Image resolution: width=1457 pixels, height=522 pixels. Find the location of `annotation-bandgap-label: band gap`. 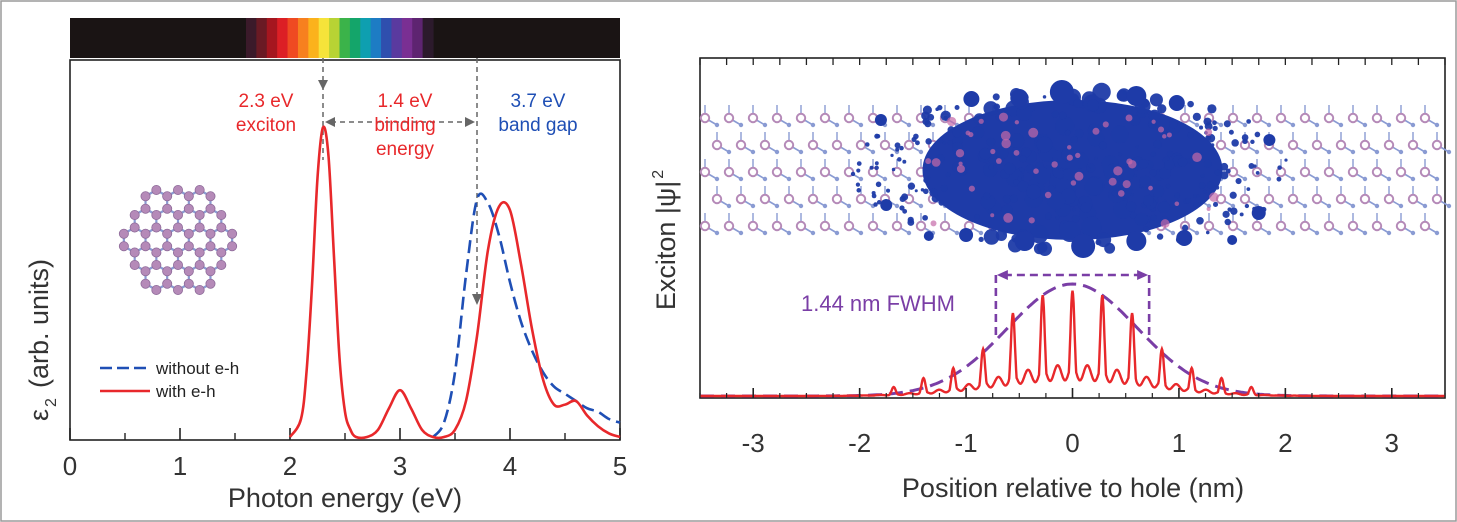

annotation-bandgap-label: band gap is located at coordinates (537, 125).